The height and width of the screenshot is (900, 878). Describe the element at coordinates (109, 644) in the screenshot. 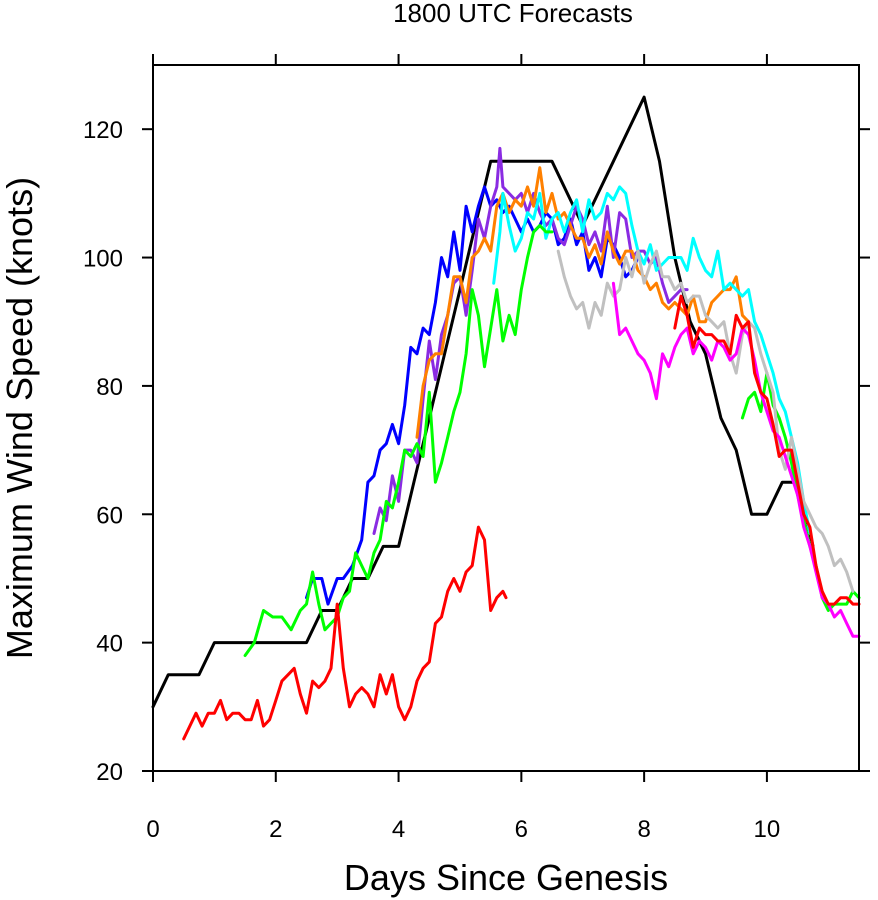

I see `y-tick-label: 40` at that location.